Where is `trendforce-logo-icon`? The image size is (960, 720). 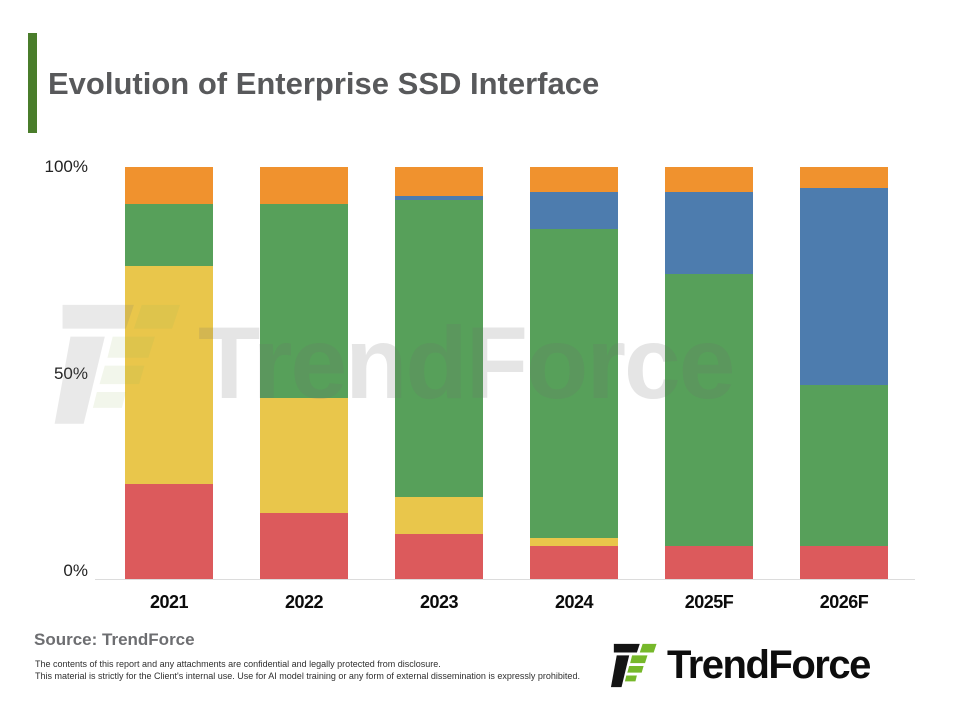 trendforce-logo-icon is located at coordinates (633, 665).